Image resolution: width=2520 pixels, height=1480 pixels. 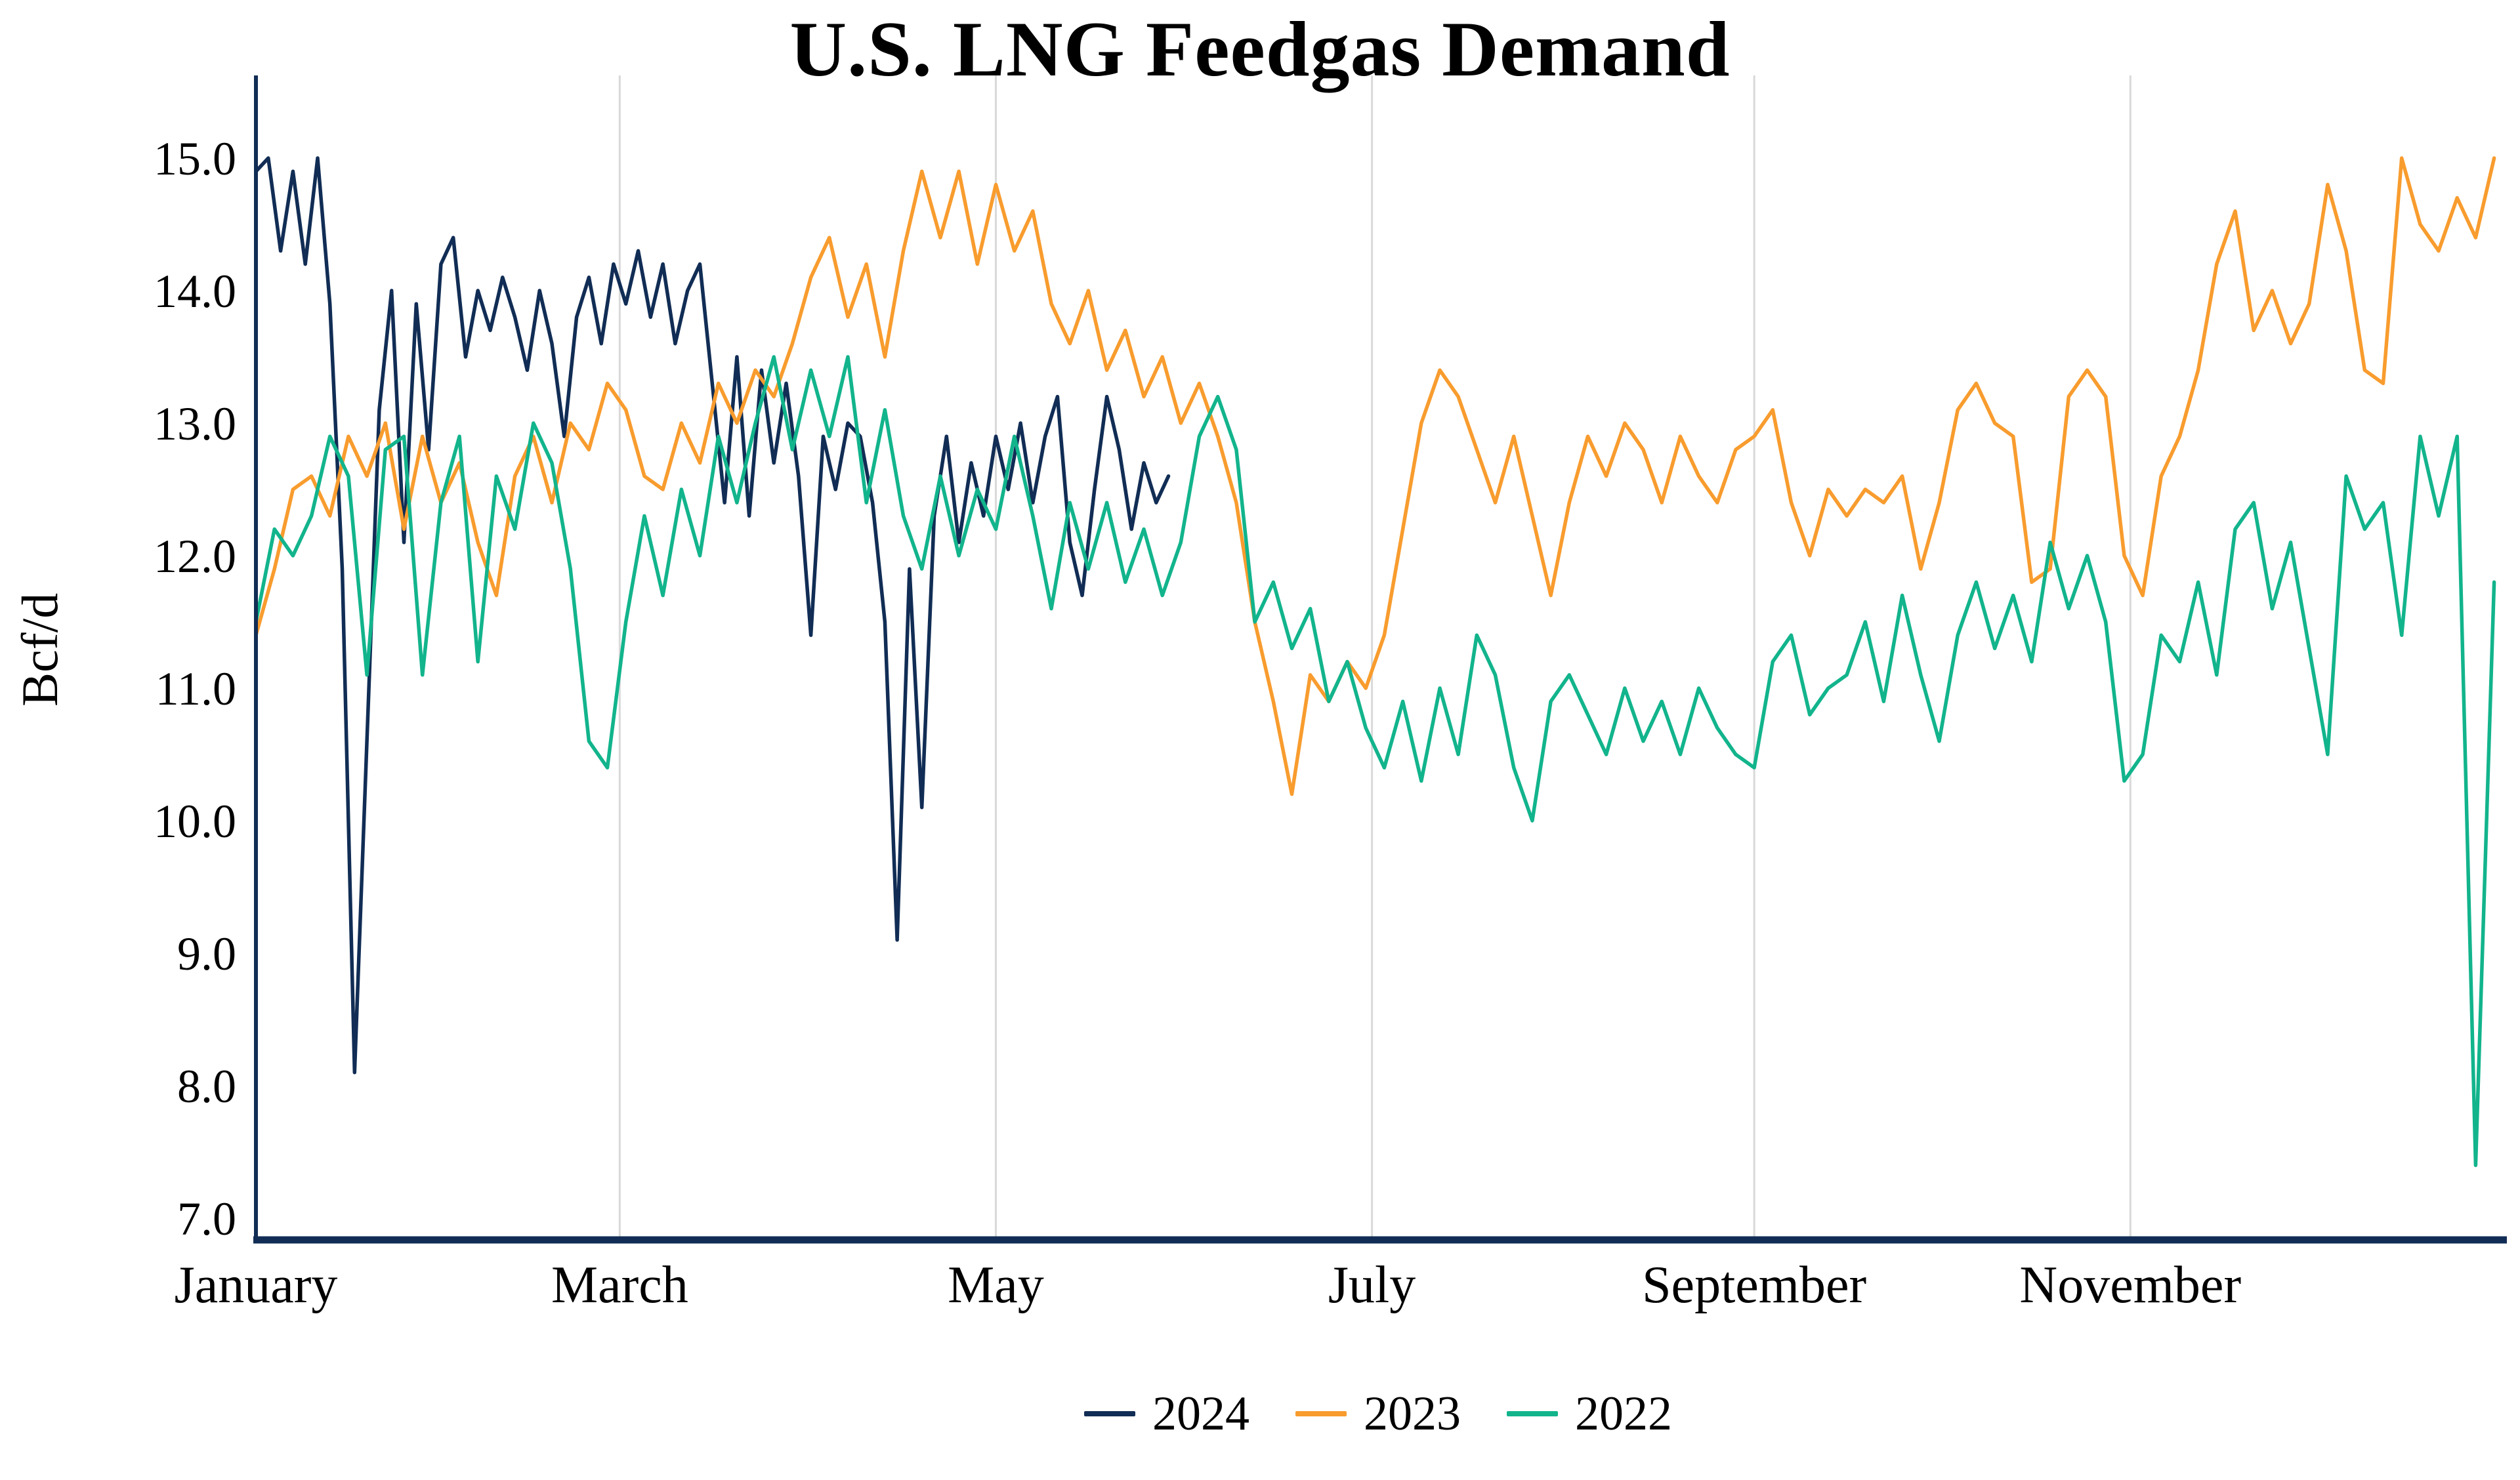 What do you see at coordinates (1532, 1413) in the screenshot?
I see `legend-swatch-2022` at bounding box center [1532, 1413].